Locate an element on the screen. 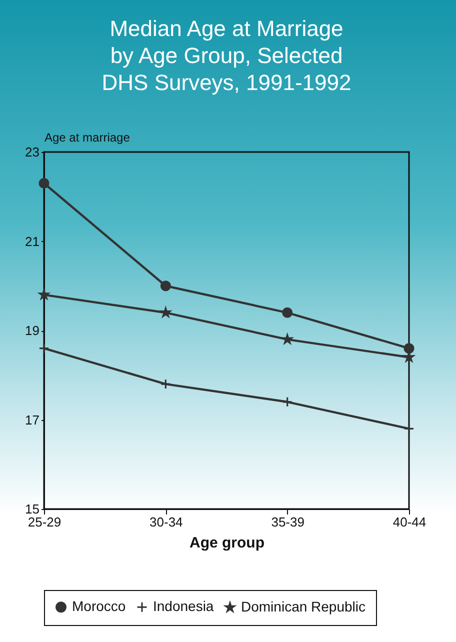 This screenshot has height=642, width=456. y-tick-label: 23 is located at coordinates (32, 152).